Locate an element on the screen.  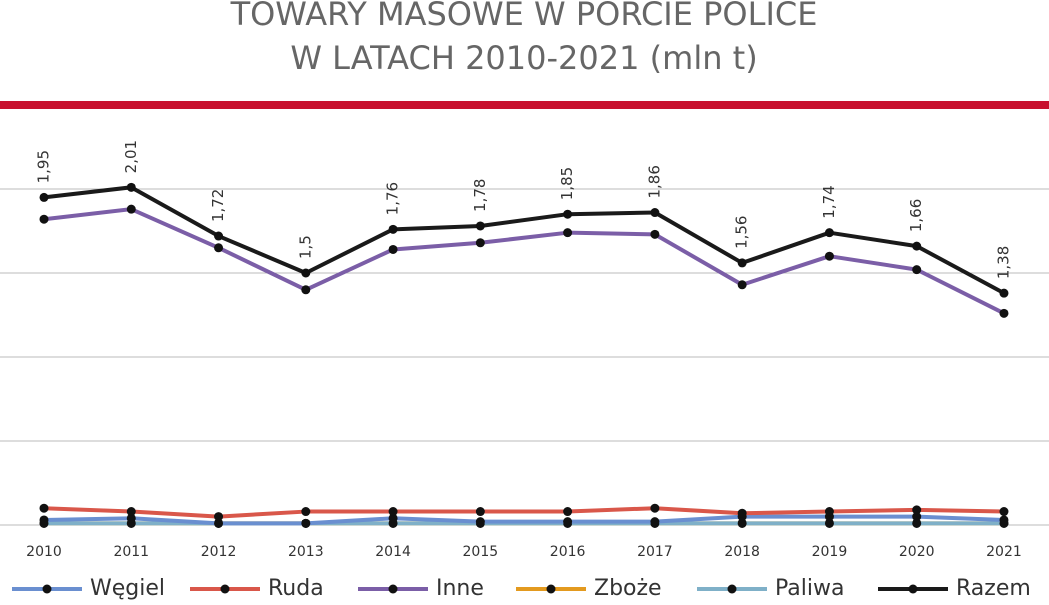
x-tick-label: 2013 is located at coordinates (306, 552).